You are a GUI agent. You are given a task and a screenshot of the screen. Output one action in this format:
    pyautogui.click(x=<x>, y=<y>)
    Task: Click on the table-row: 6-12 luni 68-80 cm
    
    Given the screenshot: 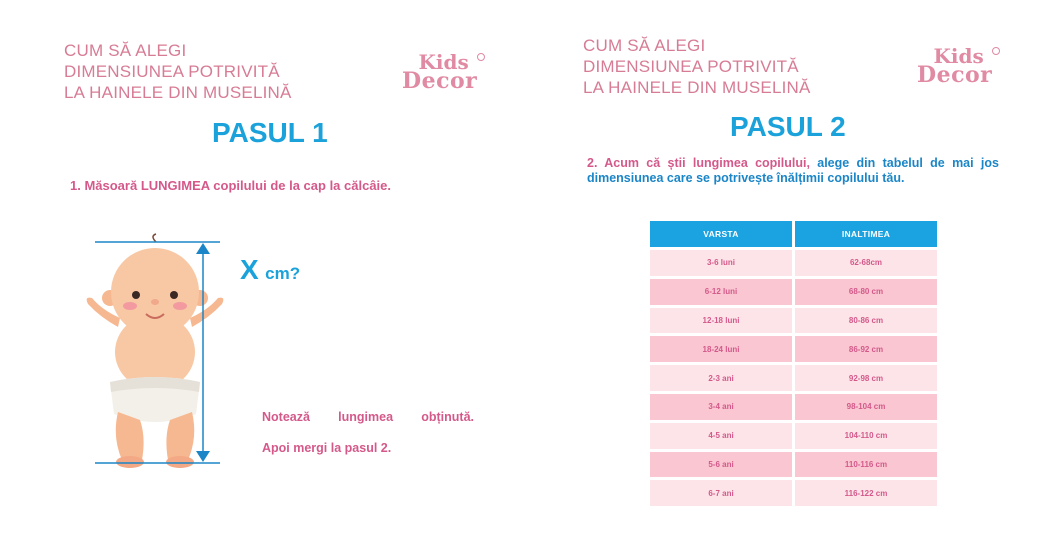 What is the action you would take?
    pyautogui.click(x=793, y=291)
    